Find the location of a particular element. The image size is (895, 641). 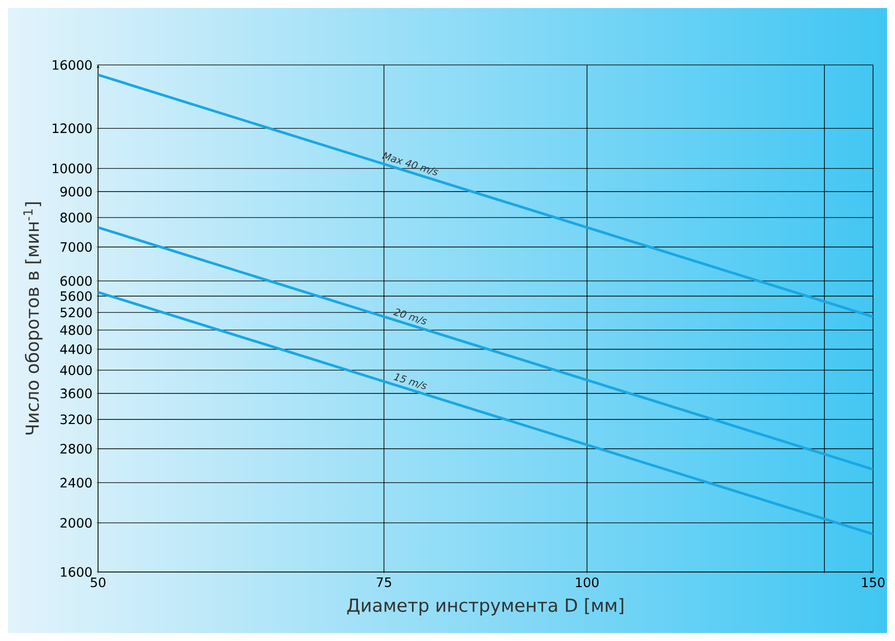

y-tick-label: 7000 is located at coordinates (76, 247).